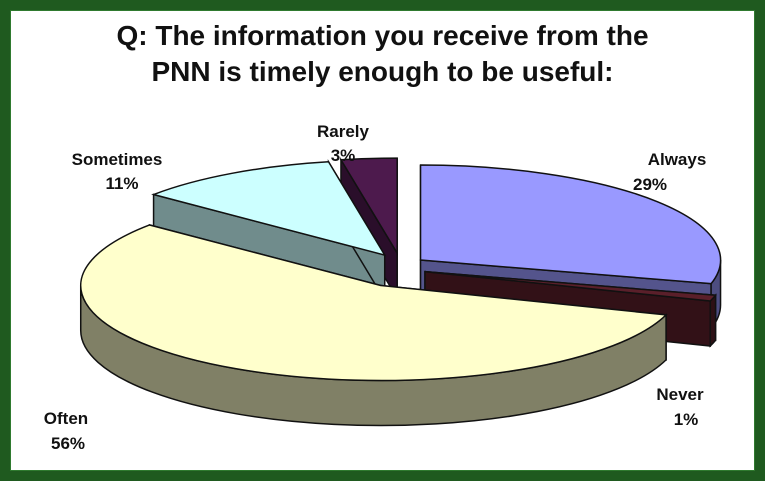  What do you see at coordinates (680, 394) in the screenshot?
I see `slice-label-never: Never` at bounding box center [680, 394].